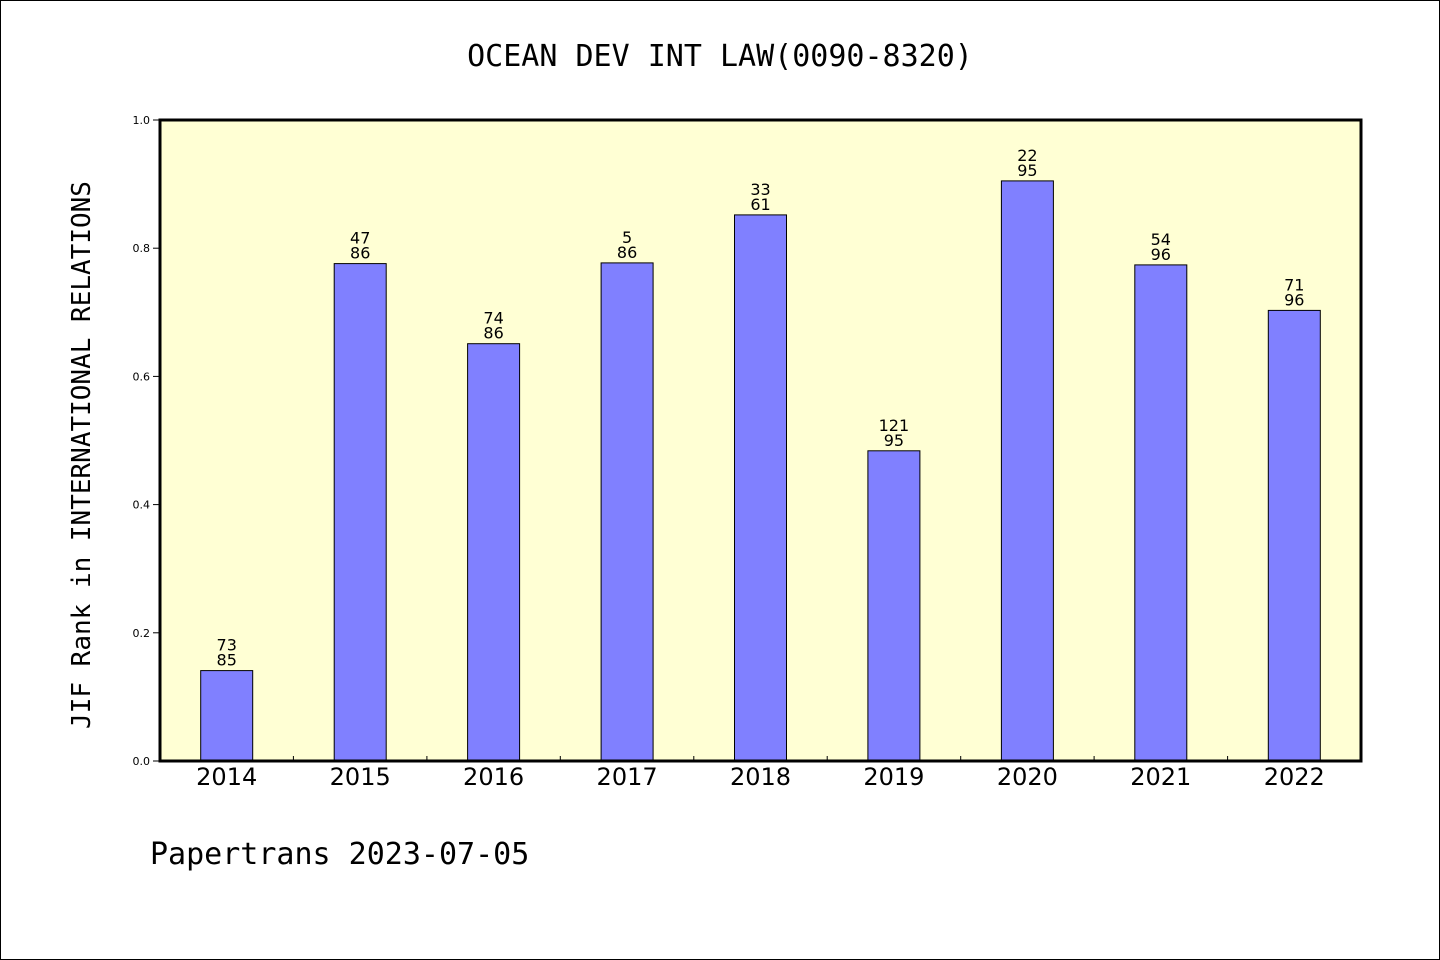  What do you see at coordinates (1161, 513) in the screenshot?
I see `bar-2021` at bounding box center [1161, 513].